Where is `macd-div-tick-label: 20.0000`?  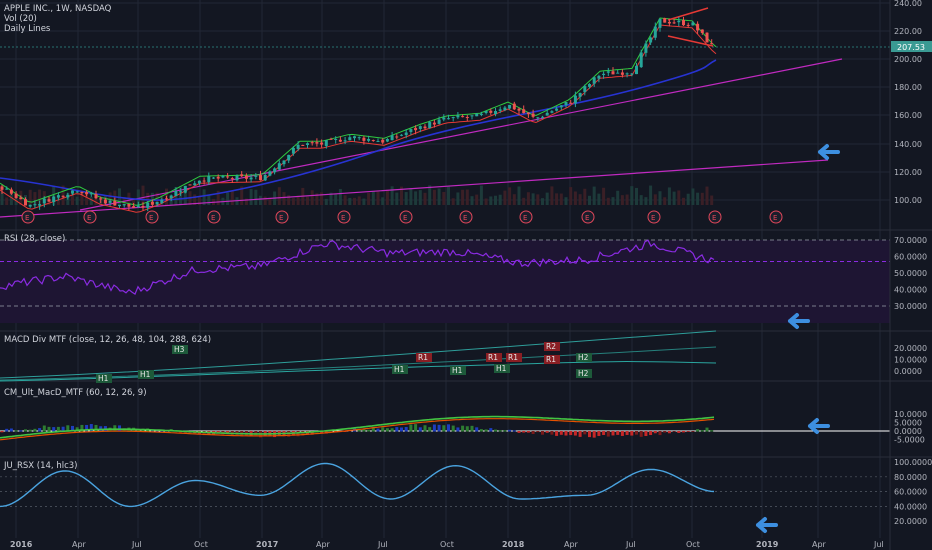 macd-div-tick-label: 20.0000 is located at coordinates (910, 348).